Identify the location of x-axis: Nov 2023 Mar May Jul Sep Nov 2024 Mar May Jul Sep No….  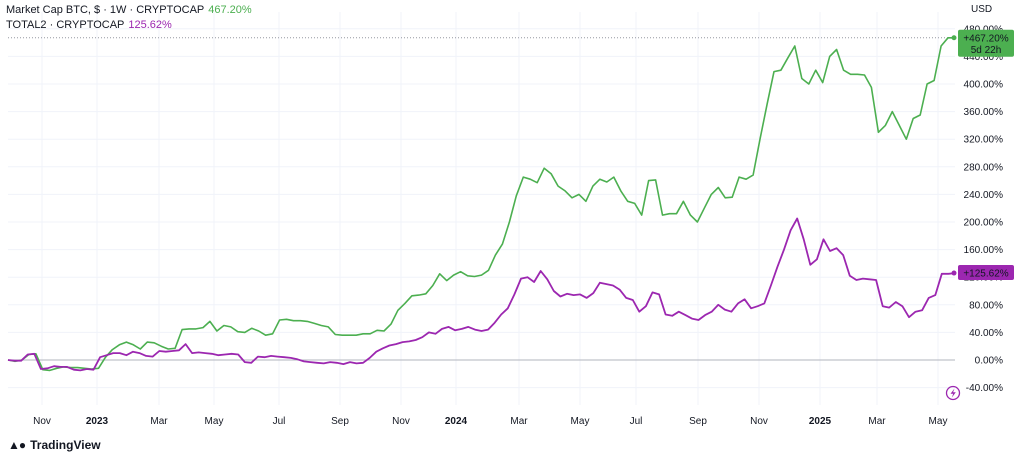
(490, 421).